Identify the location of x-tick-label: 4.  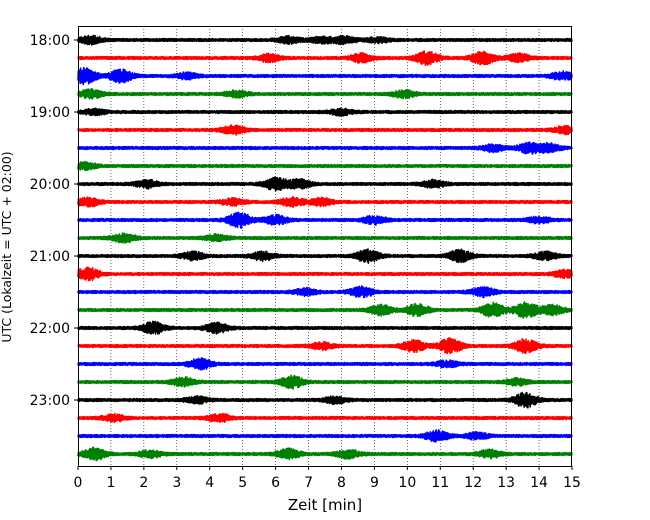
(209, 483).